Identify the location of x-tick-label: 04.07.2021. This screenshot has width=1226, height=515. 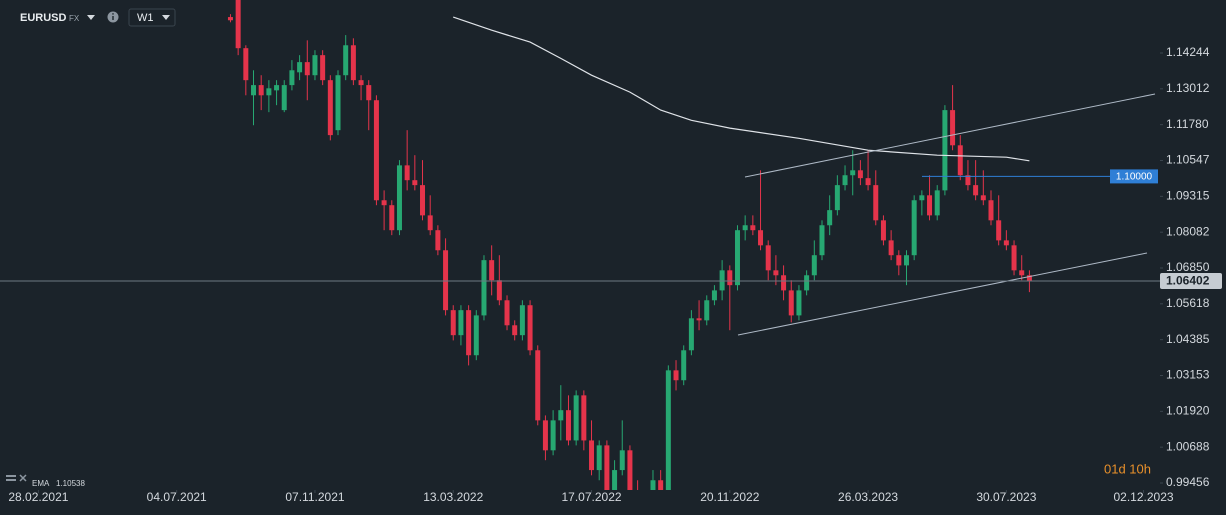
(177, 497).